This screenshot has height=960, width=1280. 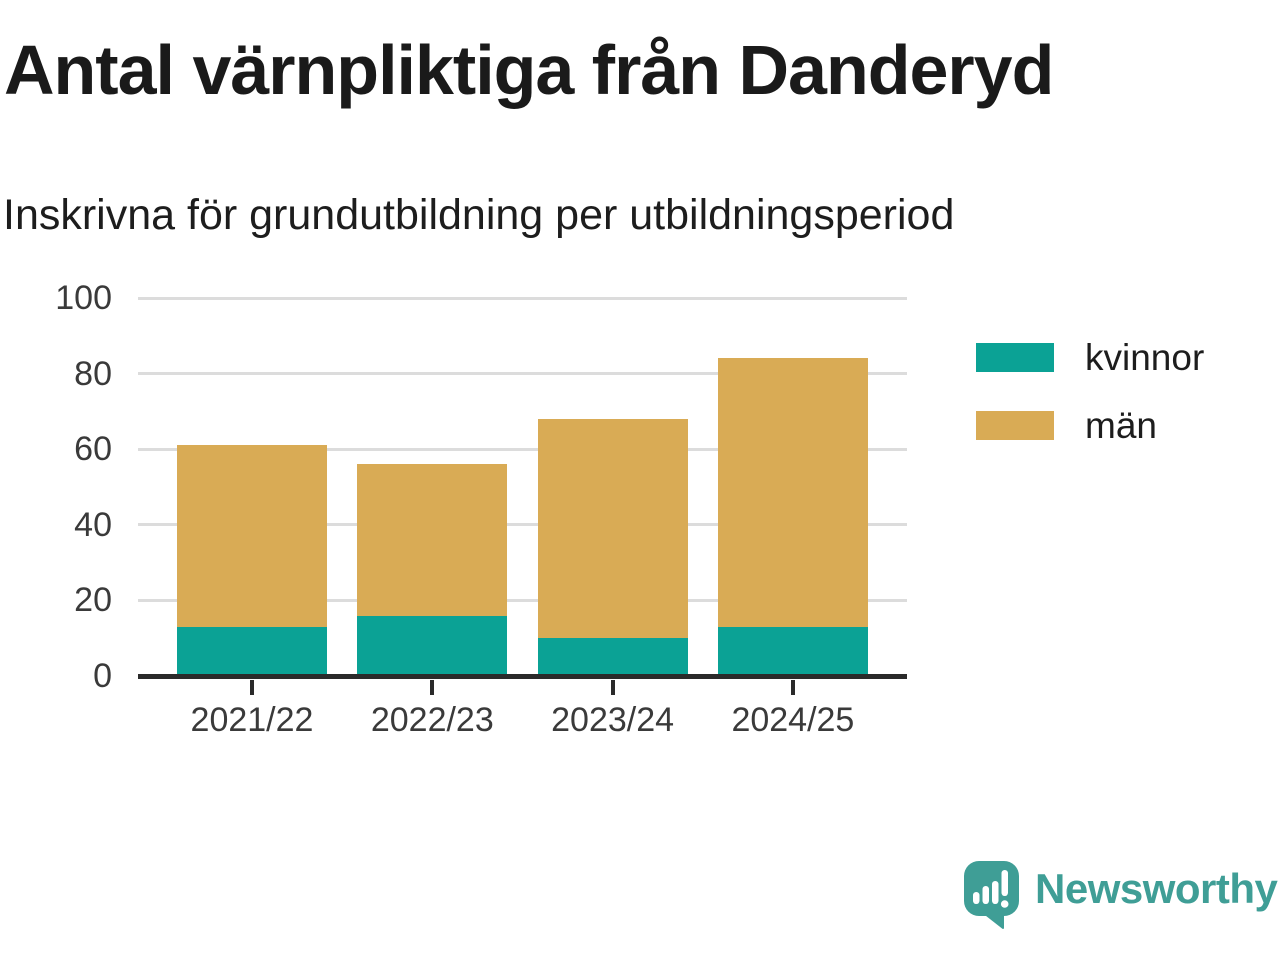 I want to click on bar-segment-kvinnor-2022/23, so click(x=432, y=645).